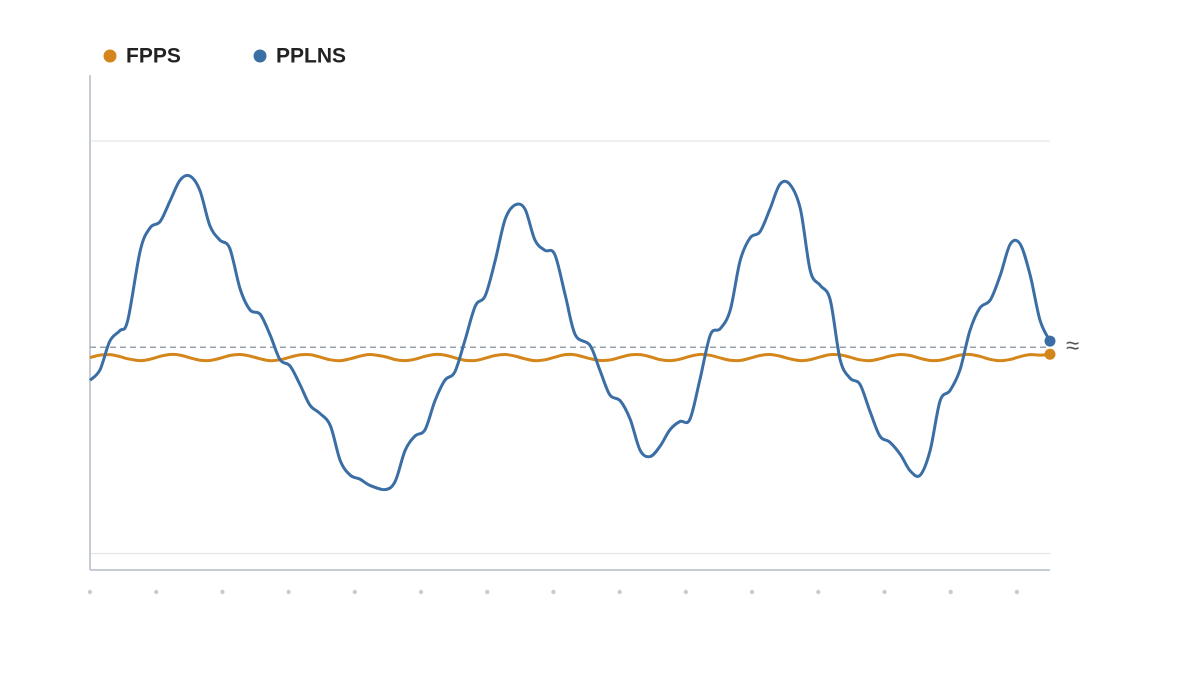 The height and width of the screenshot is (680, 1200). What do you see at coordinates (153, 56) in the screenshot?
I see `legend-label: FPPS` at bounding box center [153, 56].